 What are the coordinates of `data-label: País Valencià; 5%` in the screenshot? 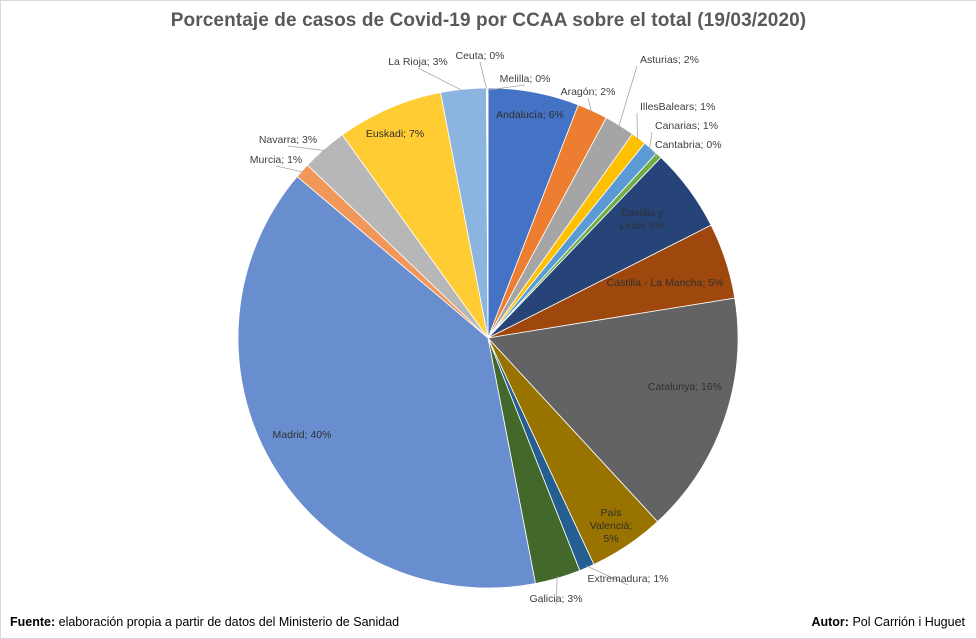 It's located at (611, 526).